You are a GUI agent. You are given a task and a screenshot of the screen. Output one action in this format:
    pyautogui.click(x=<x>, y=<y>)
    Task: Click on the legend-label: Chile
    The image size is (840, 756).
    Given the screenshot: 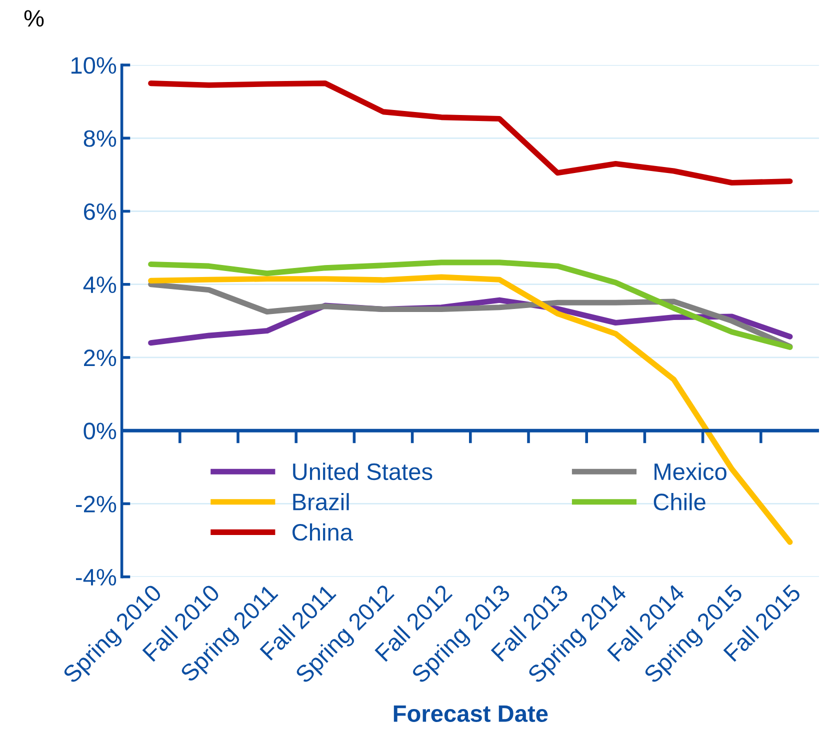 What is the action you would take?
    pyautogui.click(x=680, y=501)
    